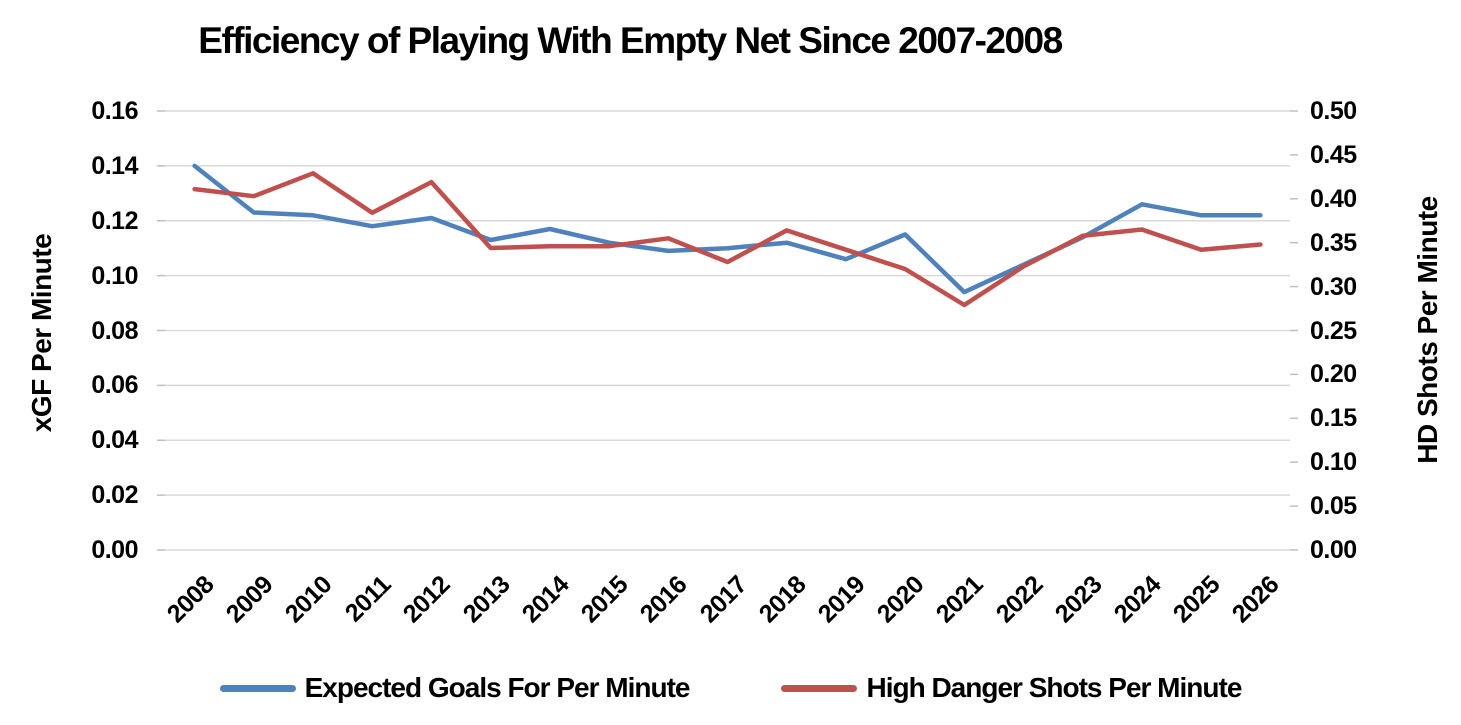  I want to click on left-axis-tick-label: 0.06, so click(114, 385).